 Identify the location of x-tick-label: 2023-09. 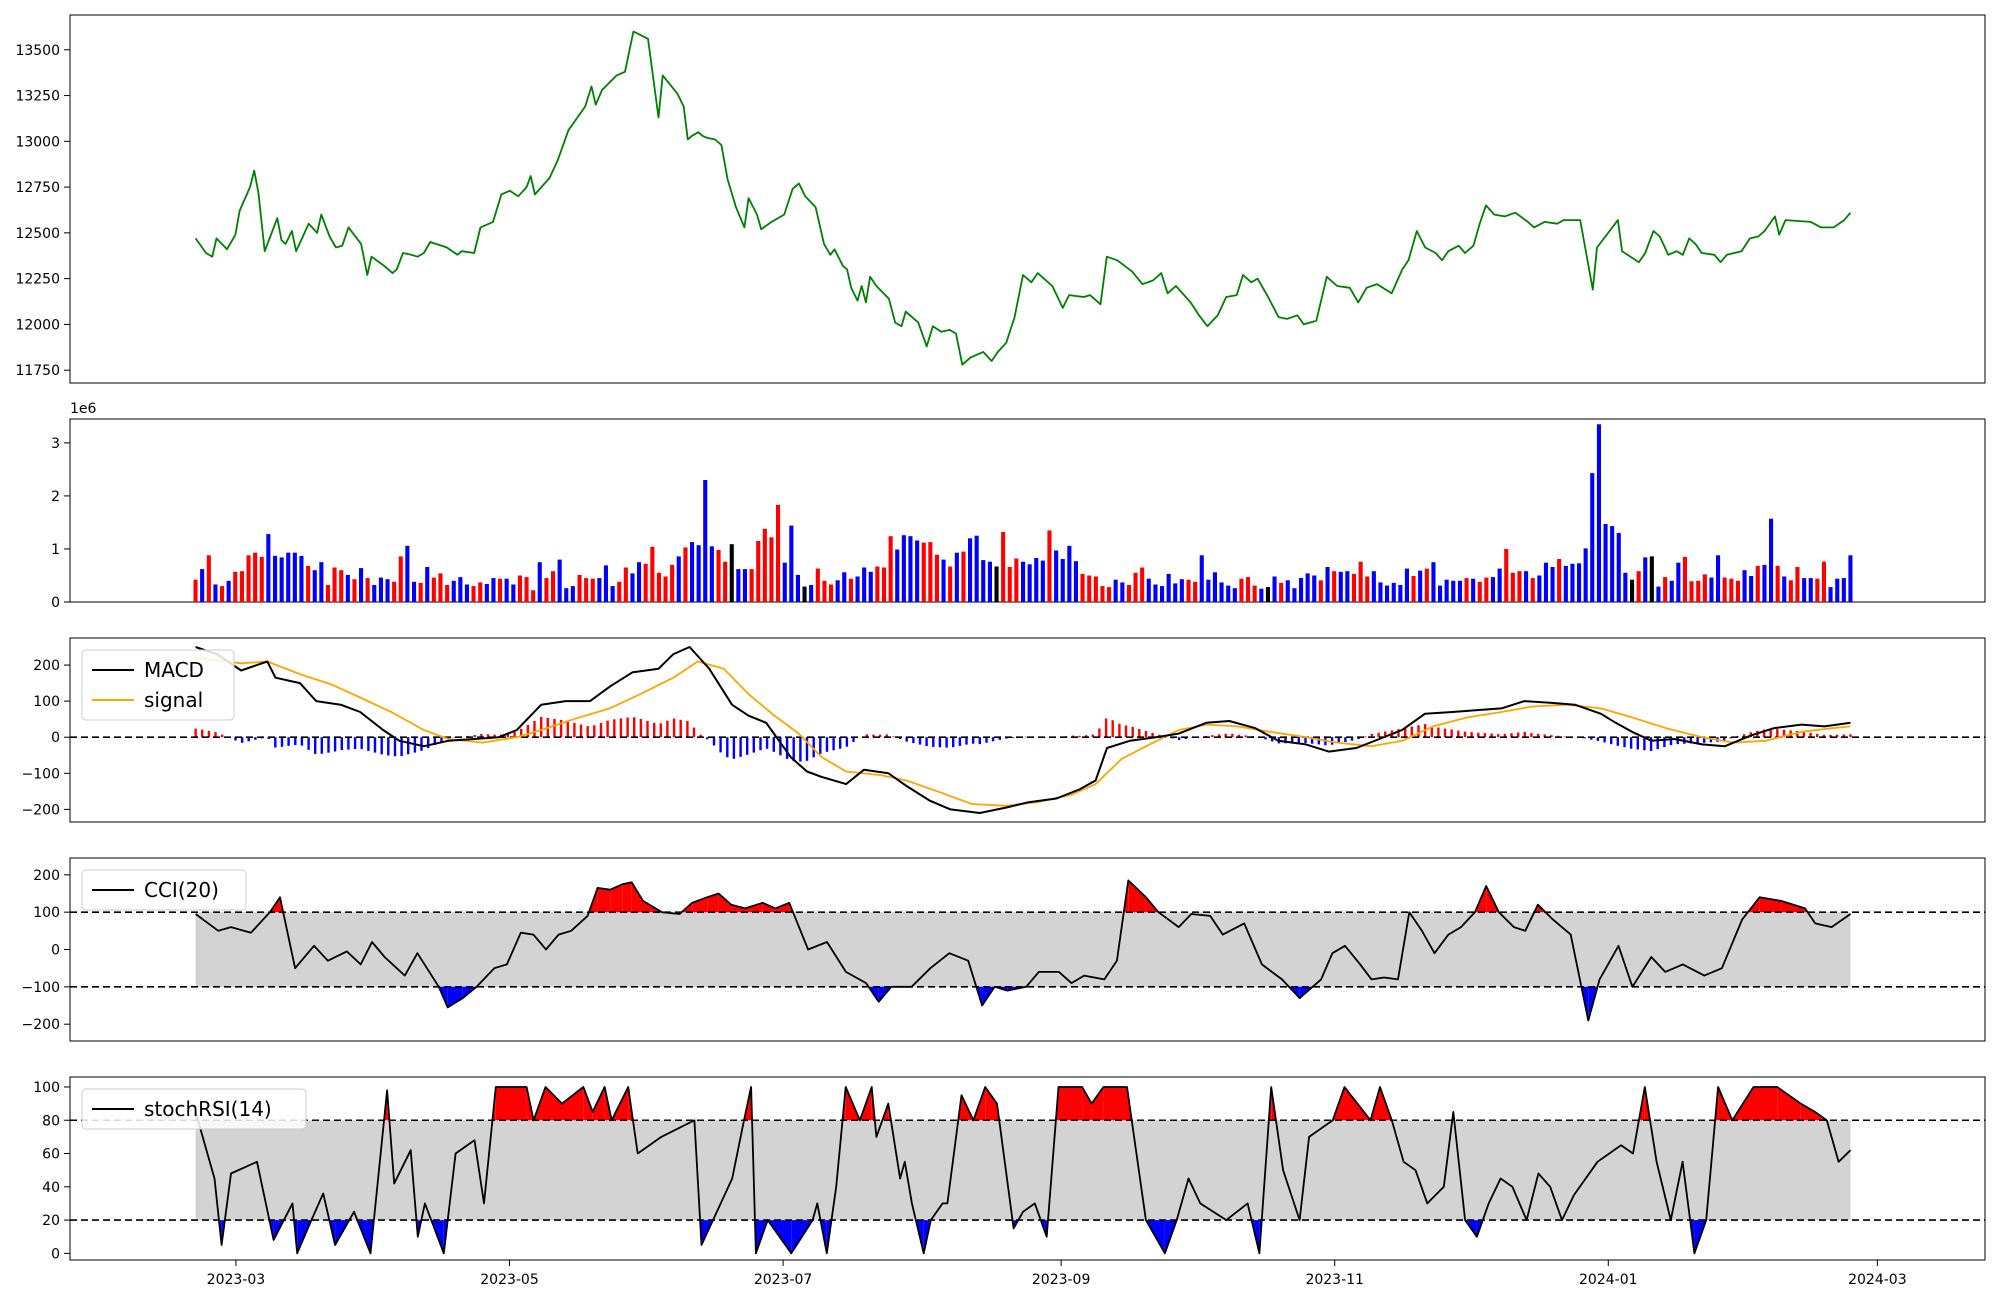
(1061, 1280).